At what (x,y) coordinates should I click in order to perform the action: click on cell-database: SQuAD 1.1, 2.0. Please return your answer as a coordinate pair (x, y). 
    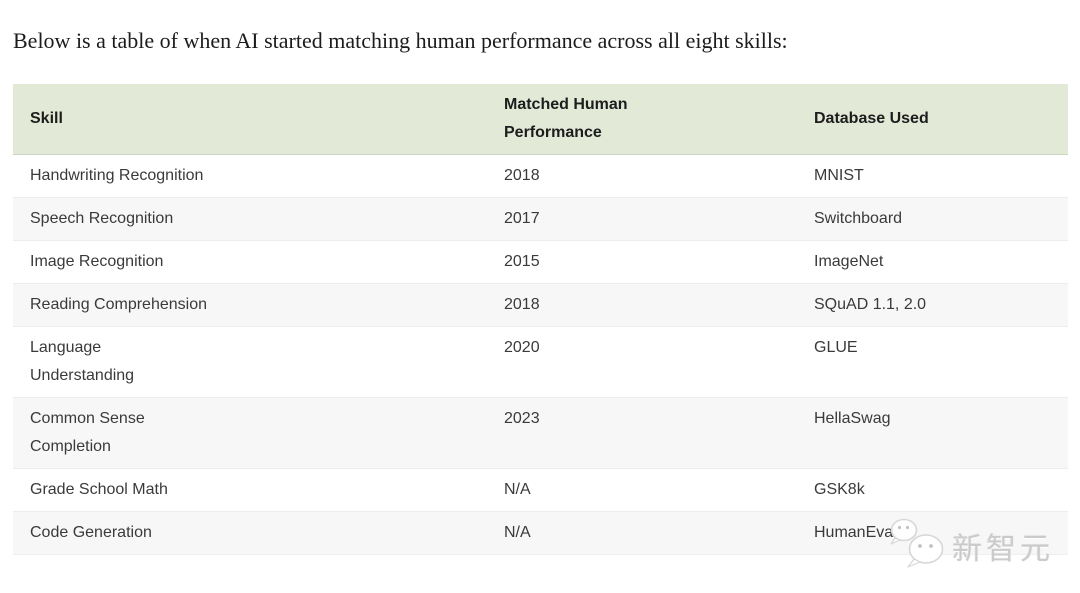
    Looking at the image, I should click on (932, 305).